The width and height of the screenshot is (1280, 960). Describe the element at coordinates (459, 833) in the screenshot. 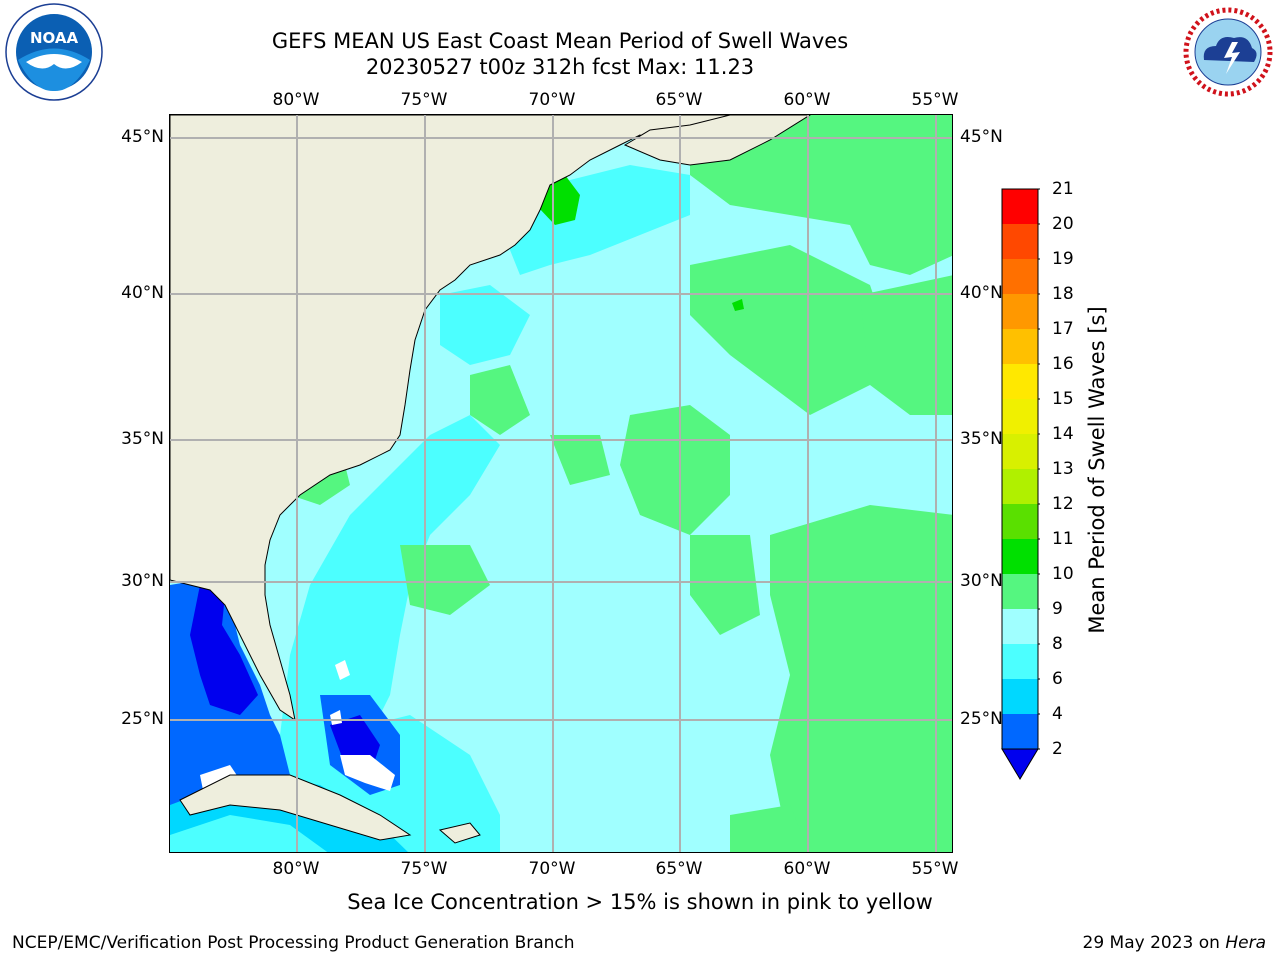

I see `hispaniola-landmass` at that location.